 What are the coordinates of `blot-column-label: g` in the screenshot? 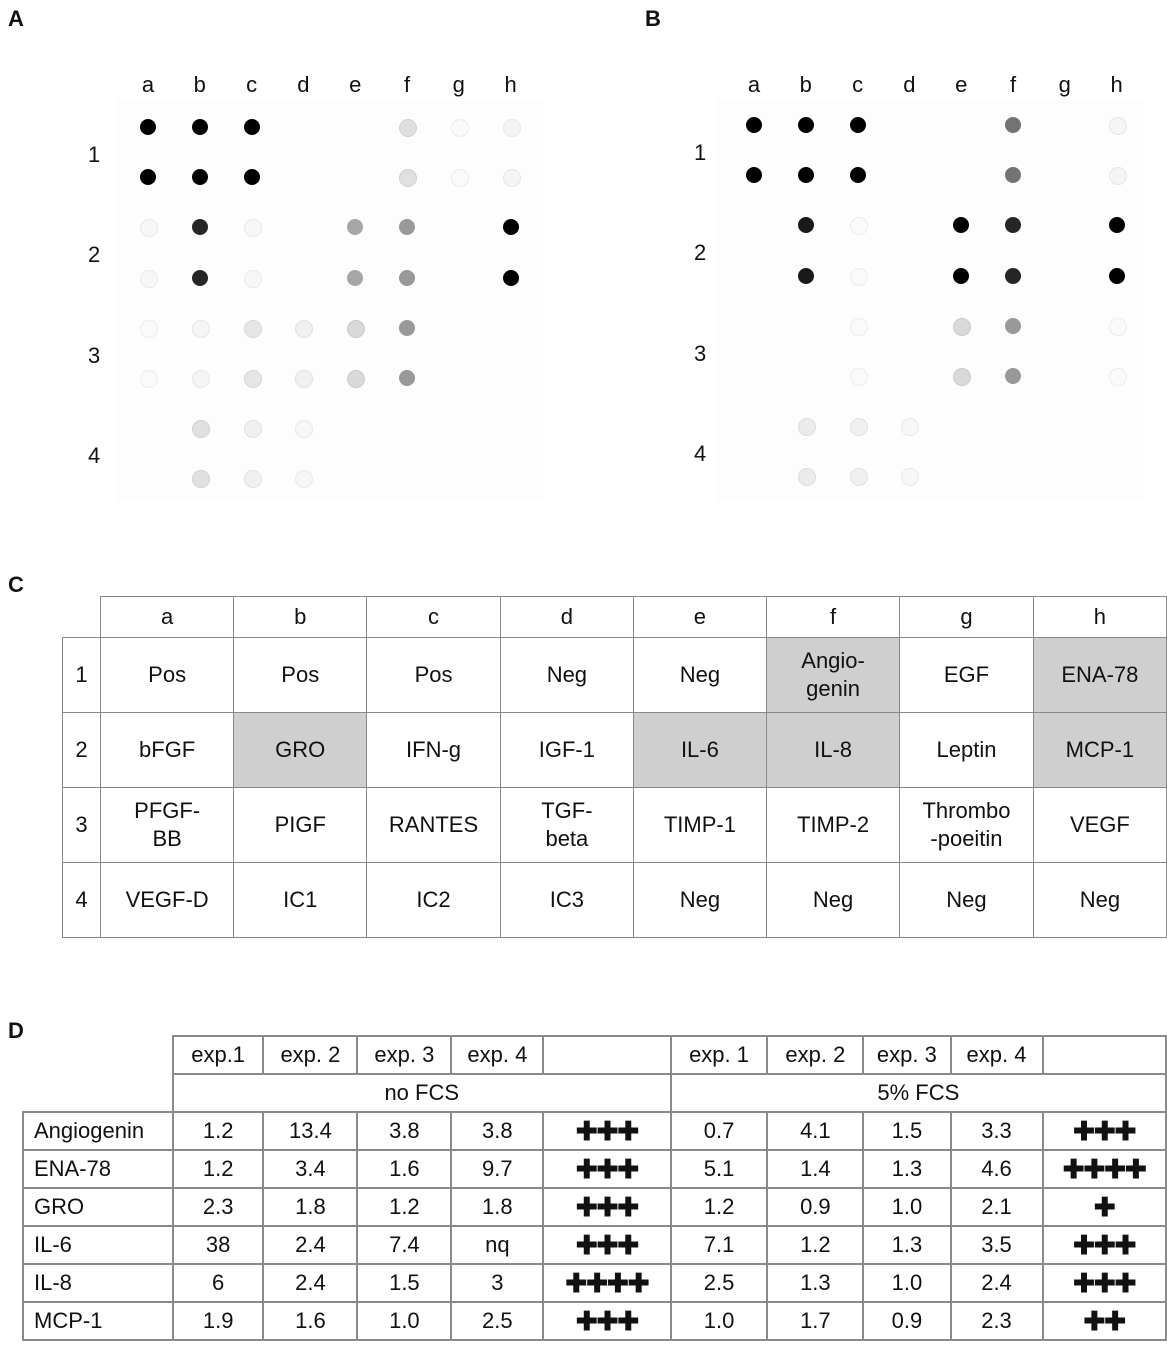 It's located at (1064, 84).